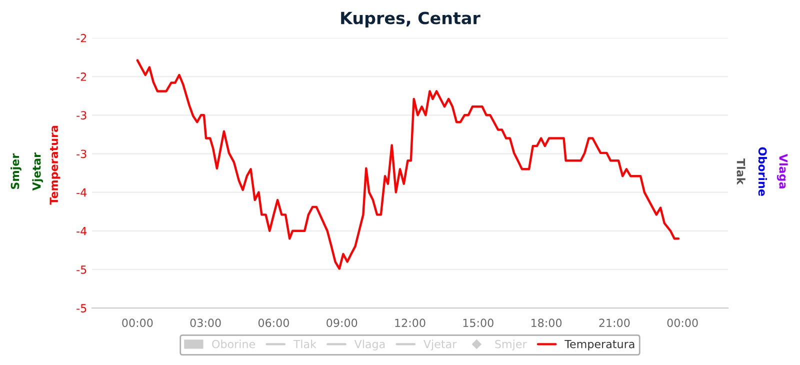 This screenshot has width=800, height=365. Describe the element at coordinates (741, 171) in the screenshot. I see `text: Tlak` at that location.